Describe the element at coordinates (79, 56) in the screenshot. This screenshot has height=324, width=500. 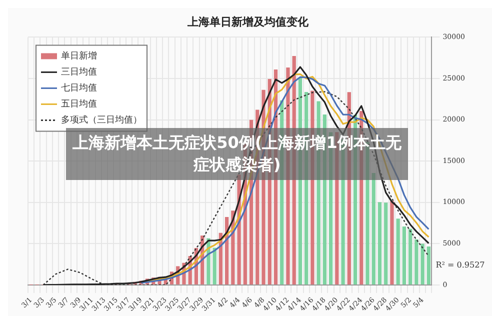
I see `legend-label: 单日新增` at that location.